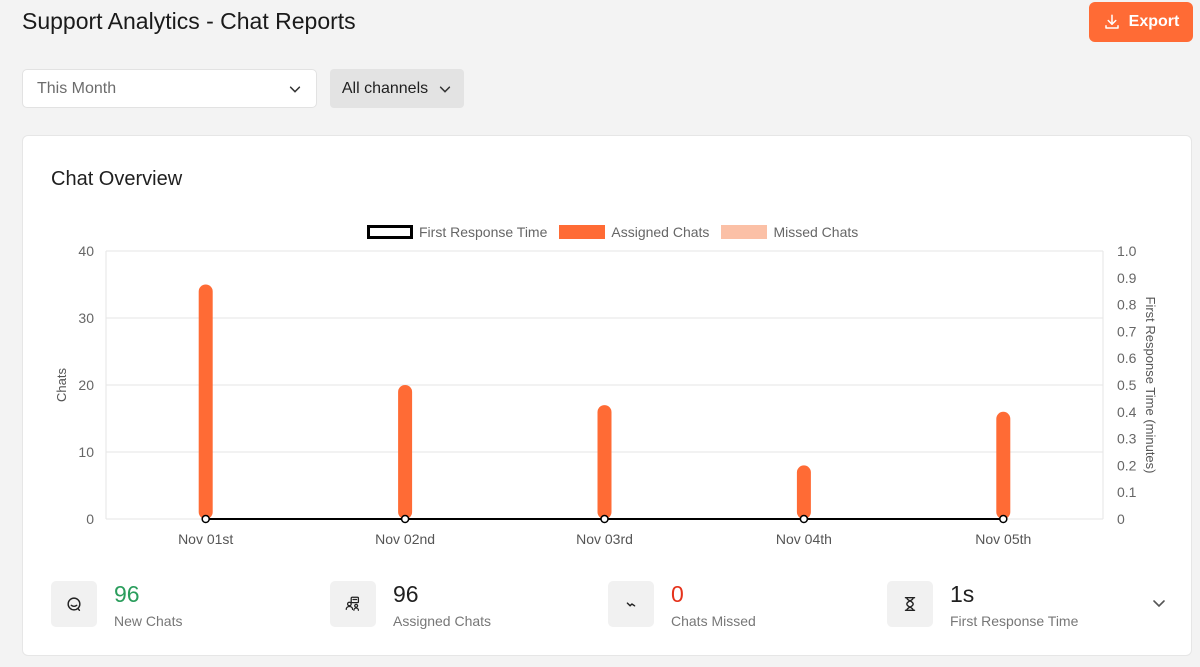 The height and width of the screenshot is (667, 1200). I want to click on chat-bubble-icon, so click(74, 604).